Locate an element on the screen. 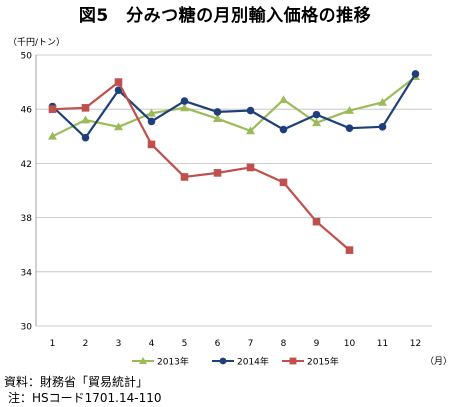 The width and height of the screenshot is (450, 407). legend-item: 2013年 is located at coordinates (160, 362).